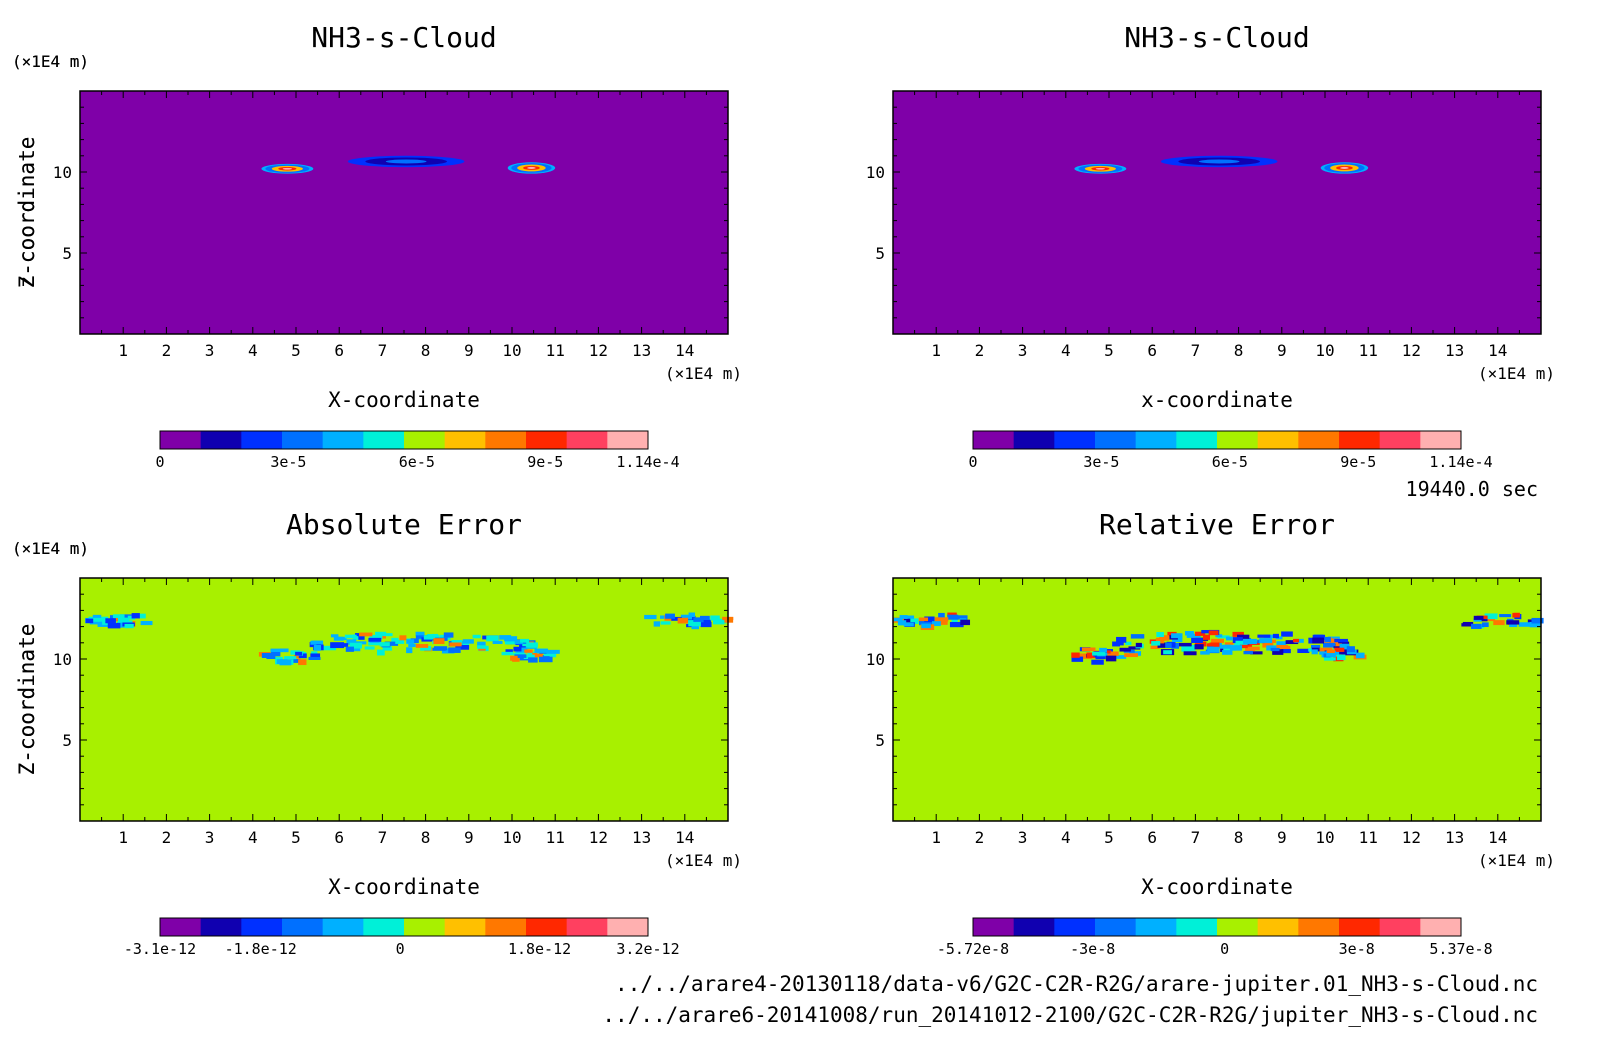  I want to click on x-tick-label: 10, so click(511, 350).